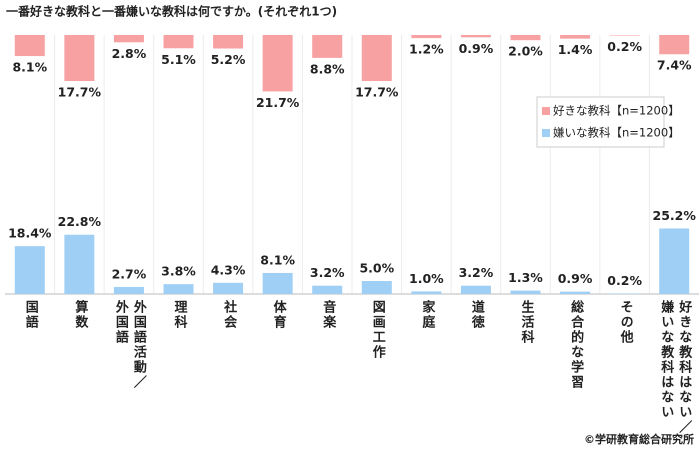 The height and width of the screenshot is (452, 700). Describe the element at coordinates (576, 345) in the screenshot. I see `x-tick-label: 総合的な学習` at that location.